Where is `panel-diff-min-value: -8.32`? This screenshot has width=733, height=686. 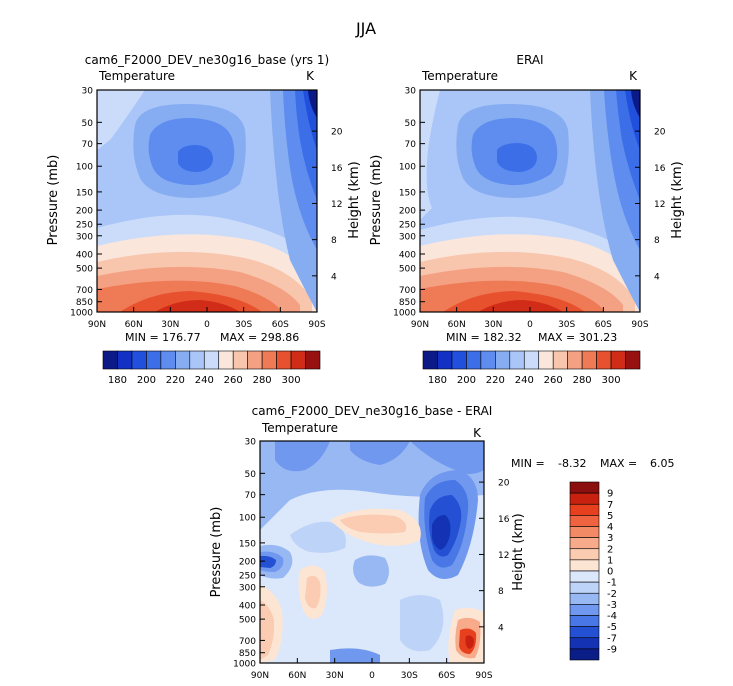 panel-diff-min-value: -8.32 is located at coordinates (572, 463).